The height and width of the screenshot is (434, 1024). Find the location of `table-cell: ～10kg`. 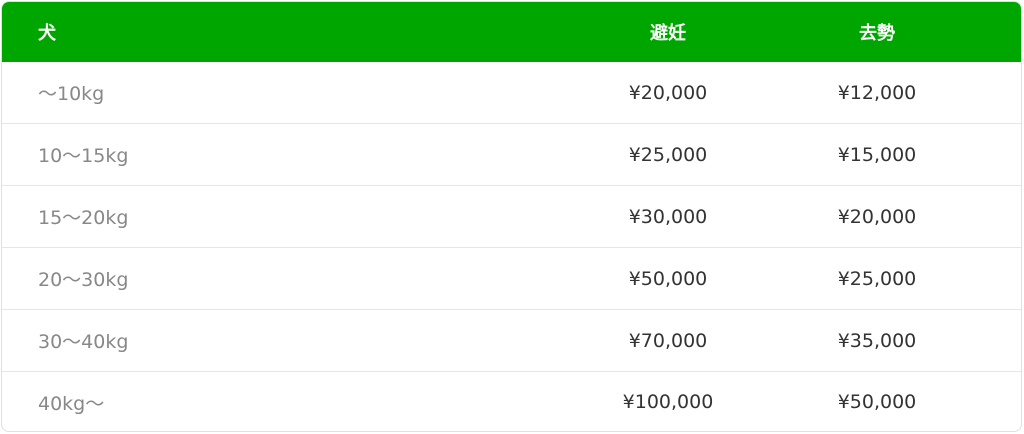

table-cell: ～10kg is located at coordinates (71, 94).